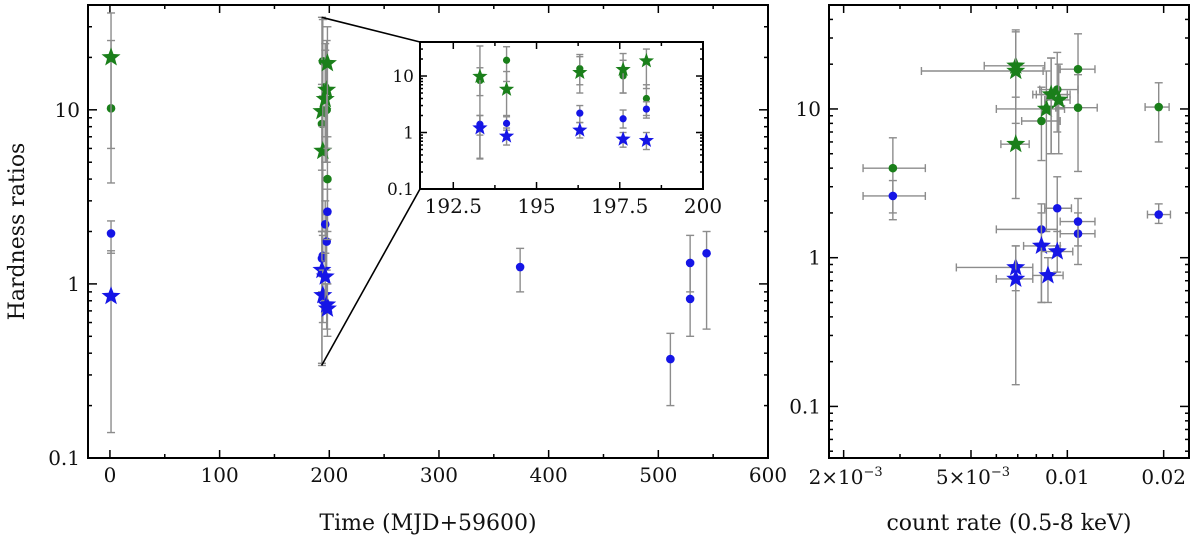 The height and width of the screenshot is (544, 1200). I want to click on right-y-tick-label: 0.1, so click(805, 406).